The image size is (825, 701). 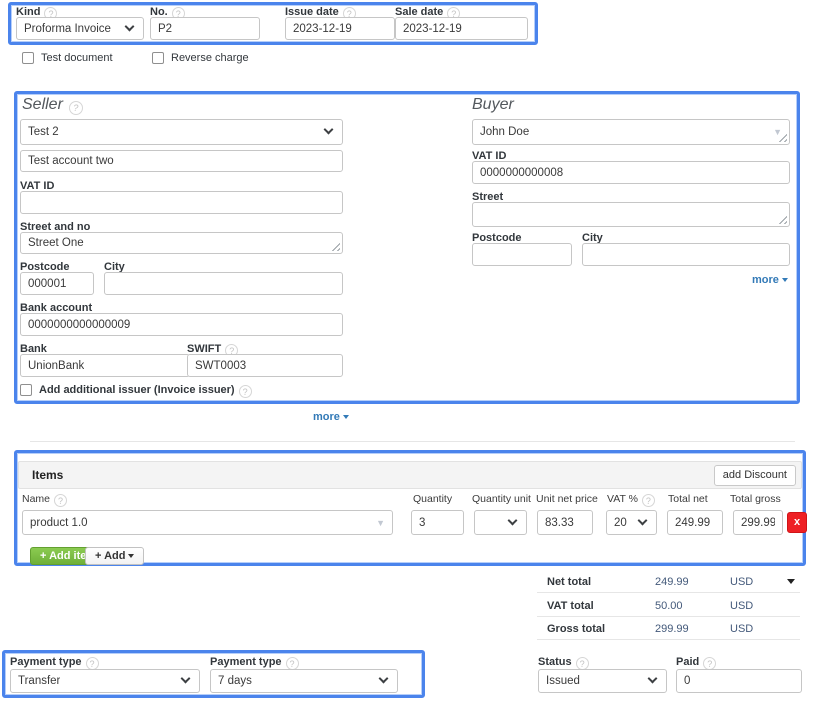 I want to click on item-name-combobox: product 1.0 ▼, so click(x=207, y=522).